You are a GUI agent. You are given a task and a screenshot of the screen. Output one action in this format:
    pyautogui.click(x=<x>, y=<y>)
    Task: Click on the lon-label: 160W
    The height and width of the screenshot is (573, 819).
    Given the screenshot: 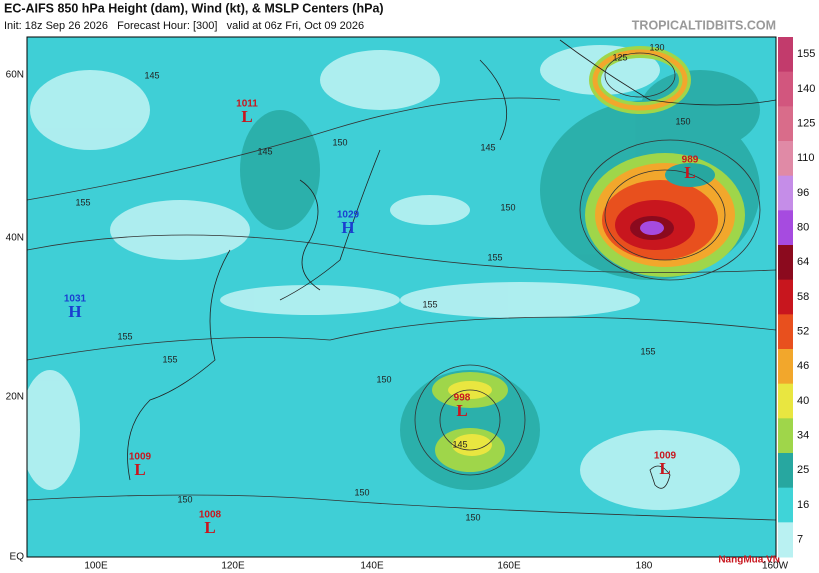 What is the action you would take?
    pyautogui.click(x=775, y=566)
    